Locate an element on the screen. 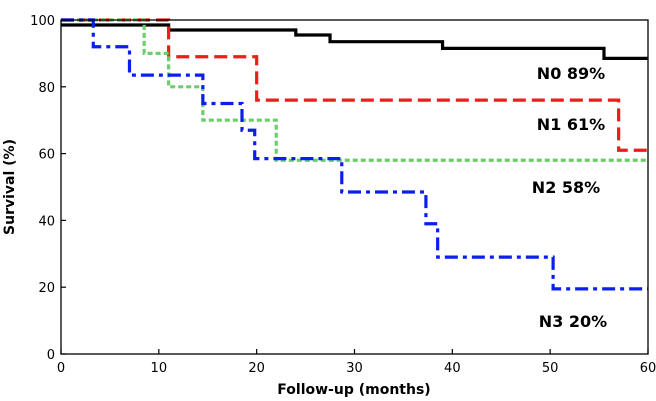  series-label-n0: N0 89% is located at coordinates (571, 73).